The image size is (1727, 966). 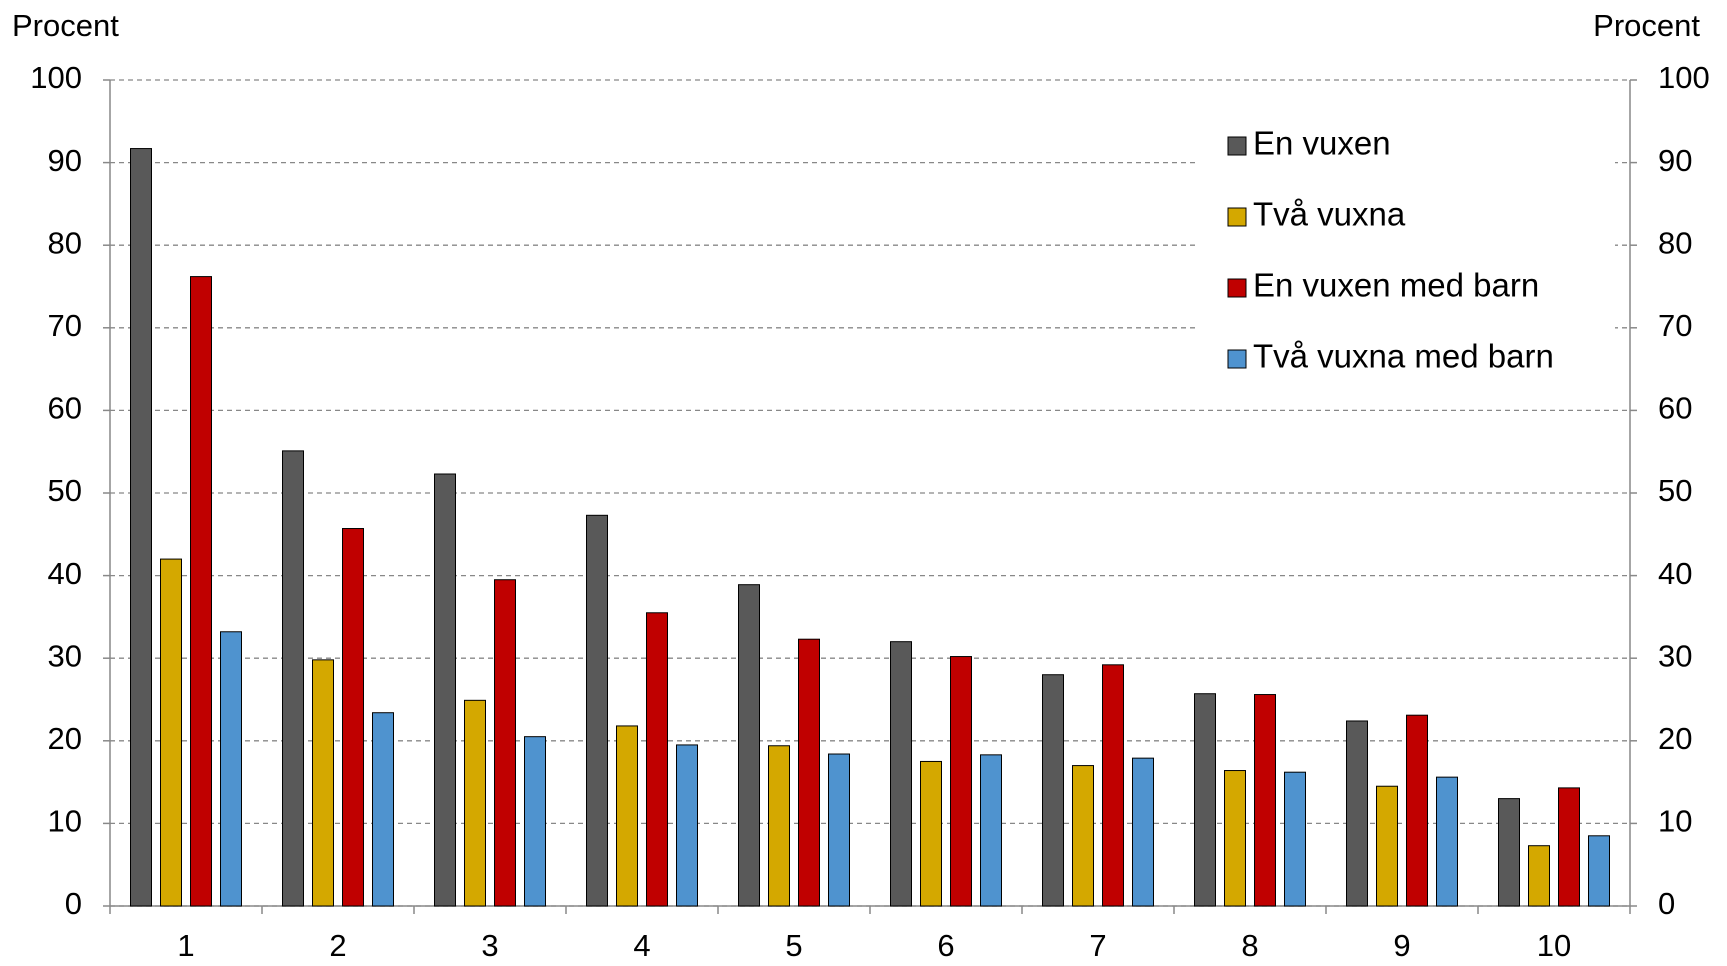 I want to click on y-tick-label: 100, so click(x=56, y=77).